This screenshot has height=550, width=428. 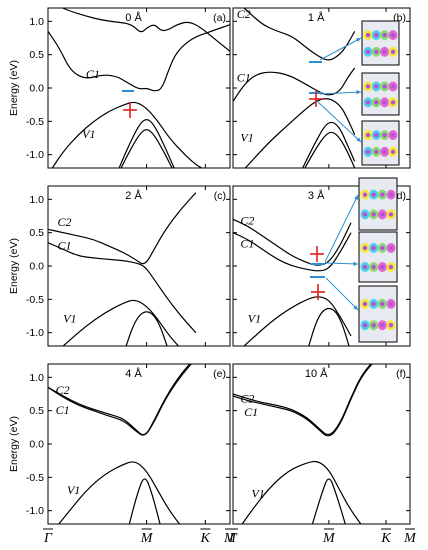 What do you see at coordinates (316, 373) in the screenshot?
I see `panel-title: 10 Å` at bounding box center [316, 373].